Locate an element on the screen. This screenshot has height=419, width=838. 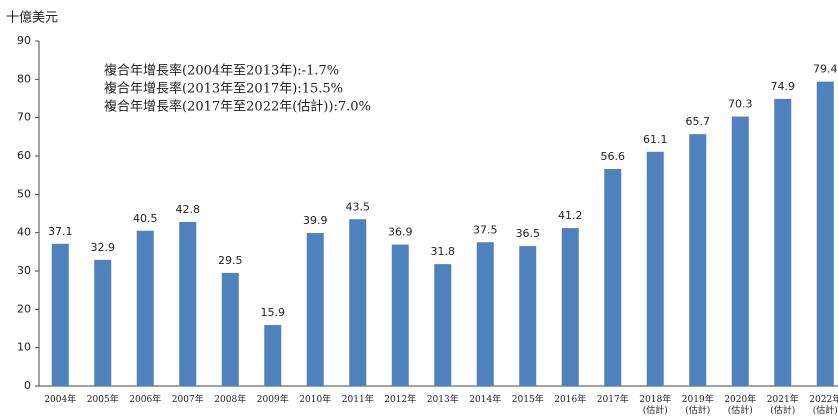
x-tick-label: 2022年 (估計) is located at coordinates (823, 405).